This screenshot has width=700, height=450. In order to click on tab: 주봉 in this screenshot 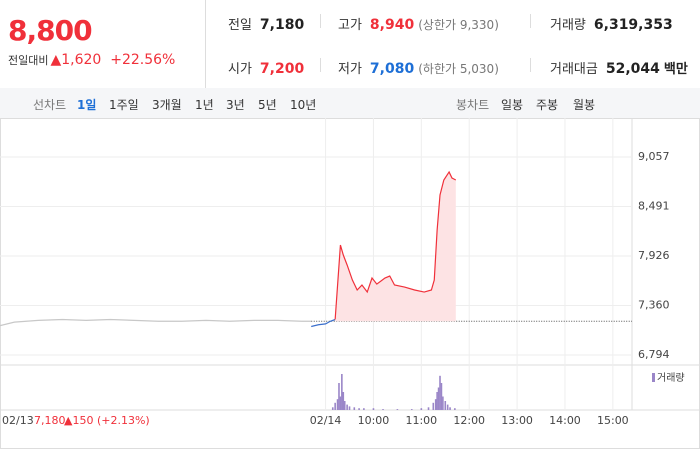, I will do `click(547, 105)`.